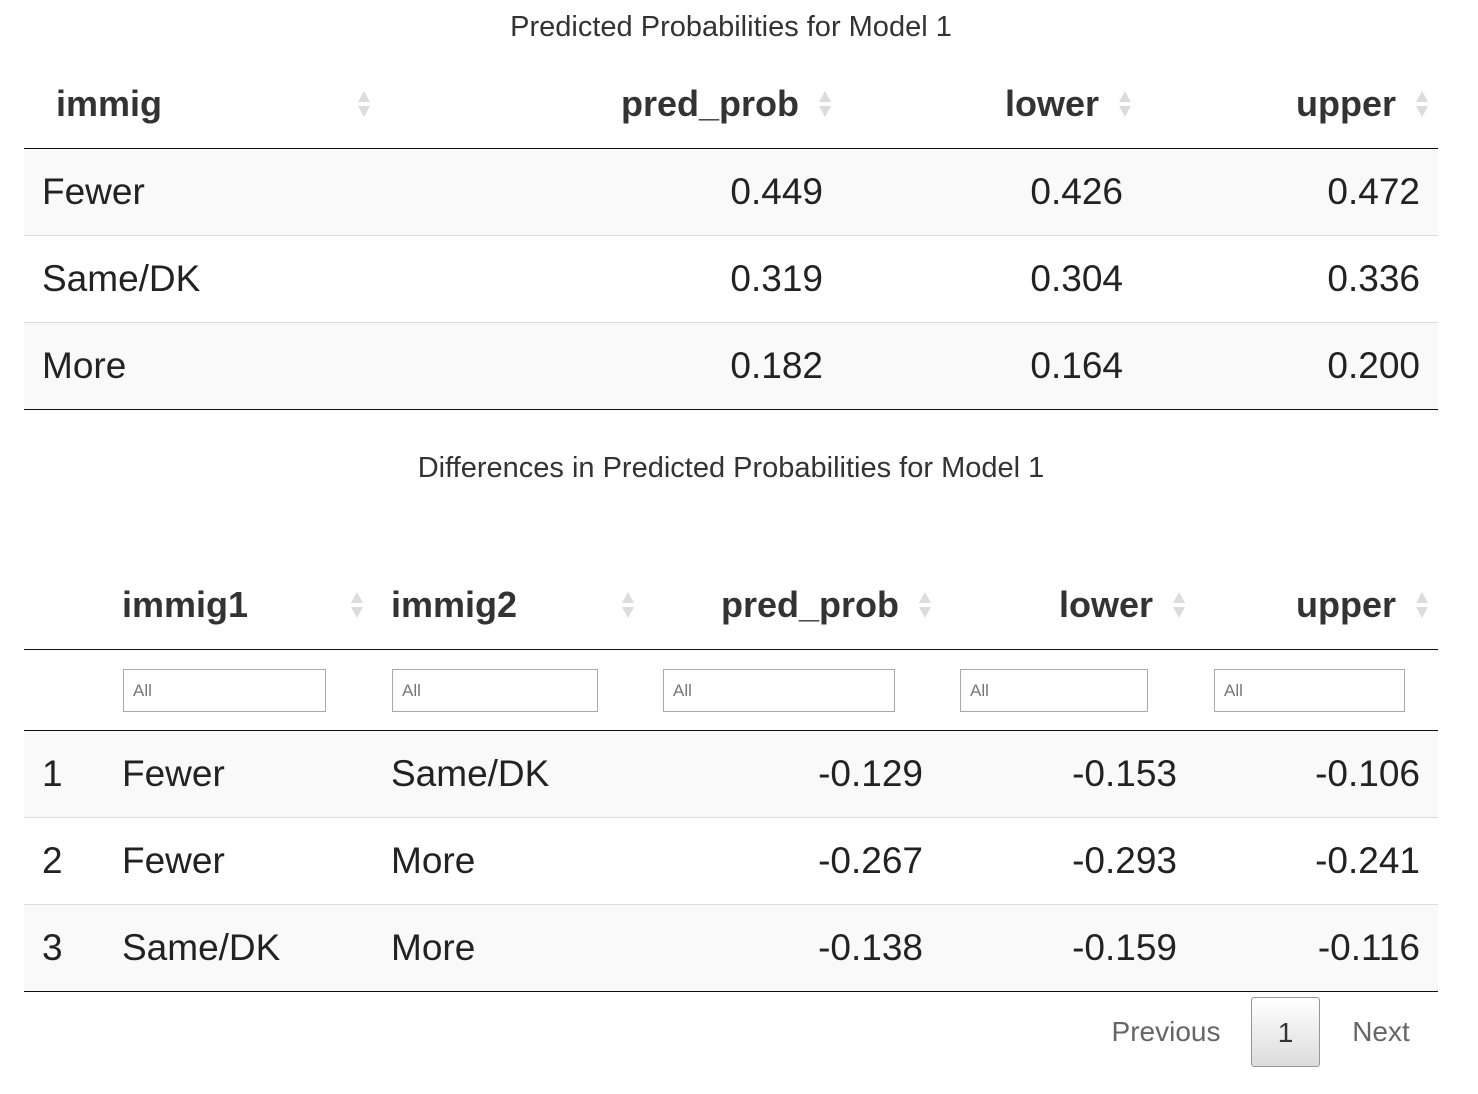 This screenshot has height=1094, width=1478. Describe the element at coordinates (64, 690) in the screenshot. I see `filter-cell-index` at that location.